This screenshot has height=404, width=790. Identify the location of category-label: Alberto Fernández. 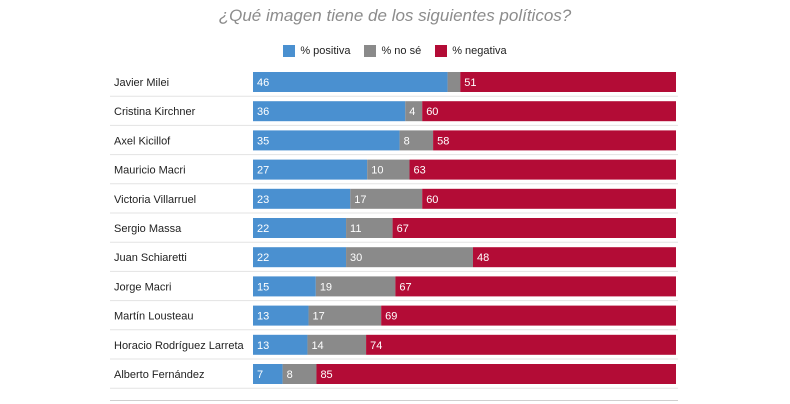
(159, 375).